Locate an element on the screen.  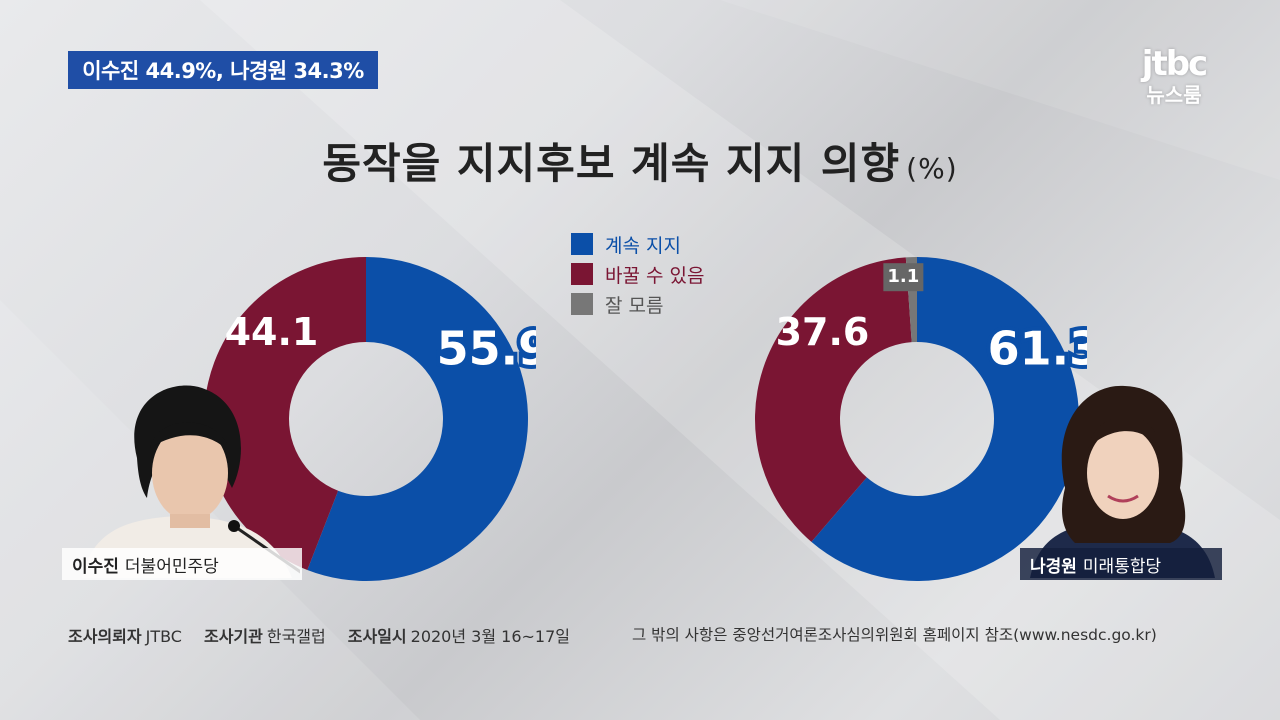
legend-label-keep: 계속 지지 is located at coordinates (643, 245).